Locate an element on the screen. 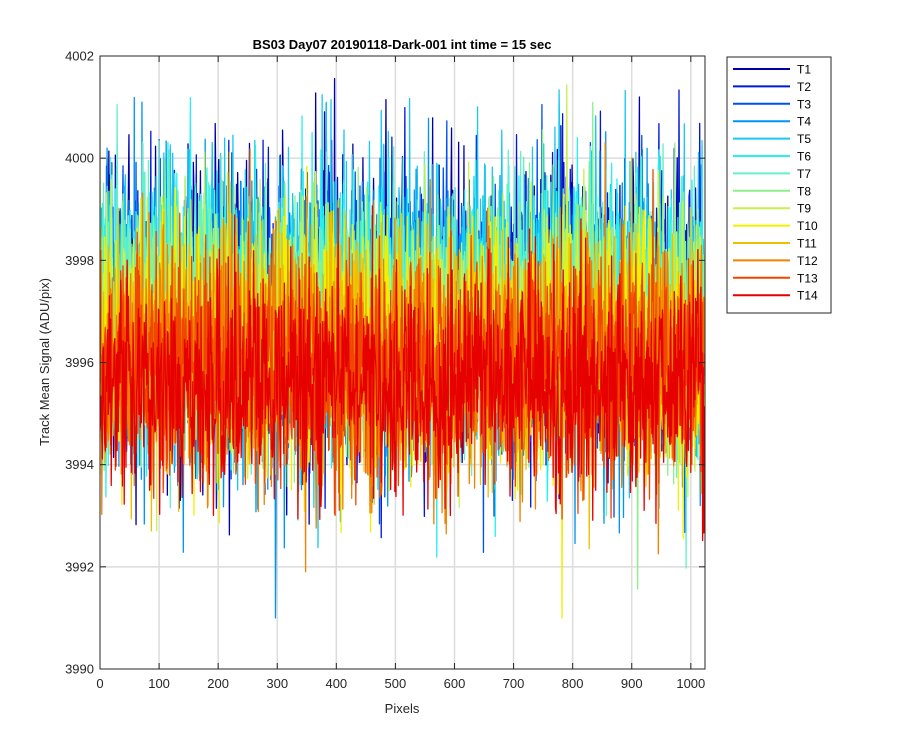  y-tick-label: 4000 is located at coordinates (79, 158).